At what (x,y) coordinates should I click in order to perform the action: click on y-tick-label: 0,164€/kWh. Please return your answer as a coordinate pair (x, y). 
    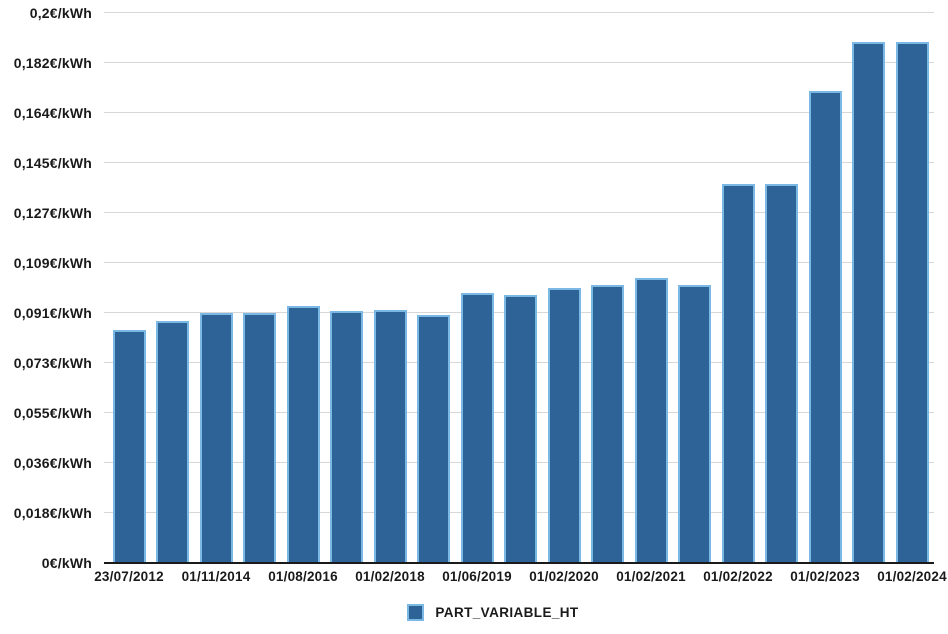
    Looking at the image, I should click on (52, 112).